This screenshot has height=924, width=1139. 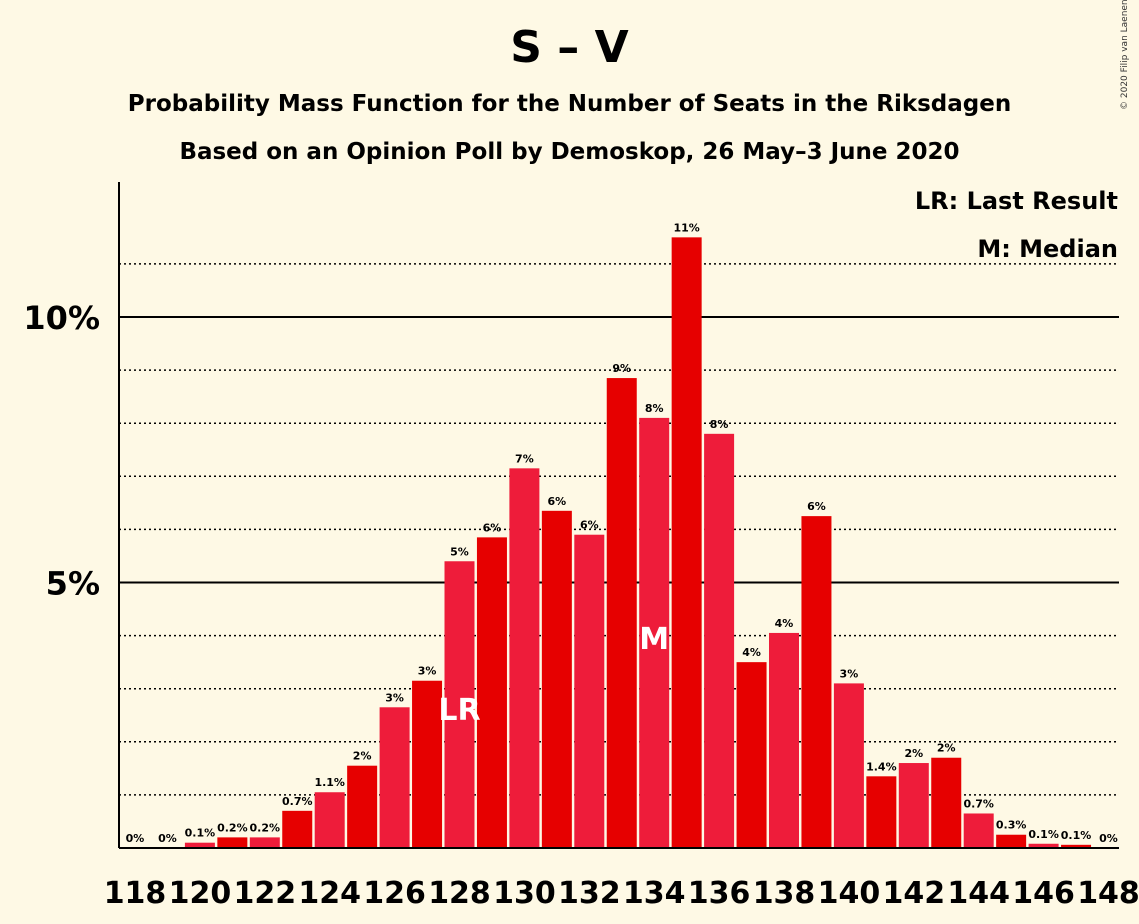 I want to click on legend-last-result: LR: Last Result, so click(x=1016, y=201).